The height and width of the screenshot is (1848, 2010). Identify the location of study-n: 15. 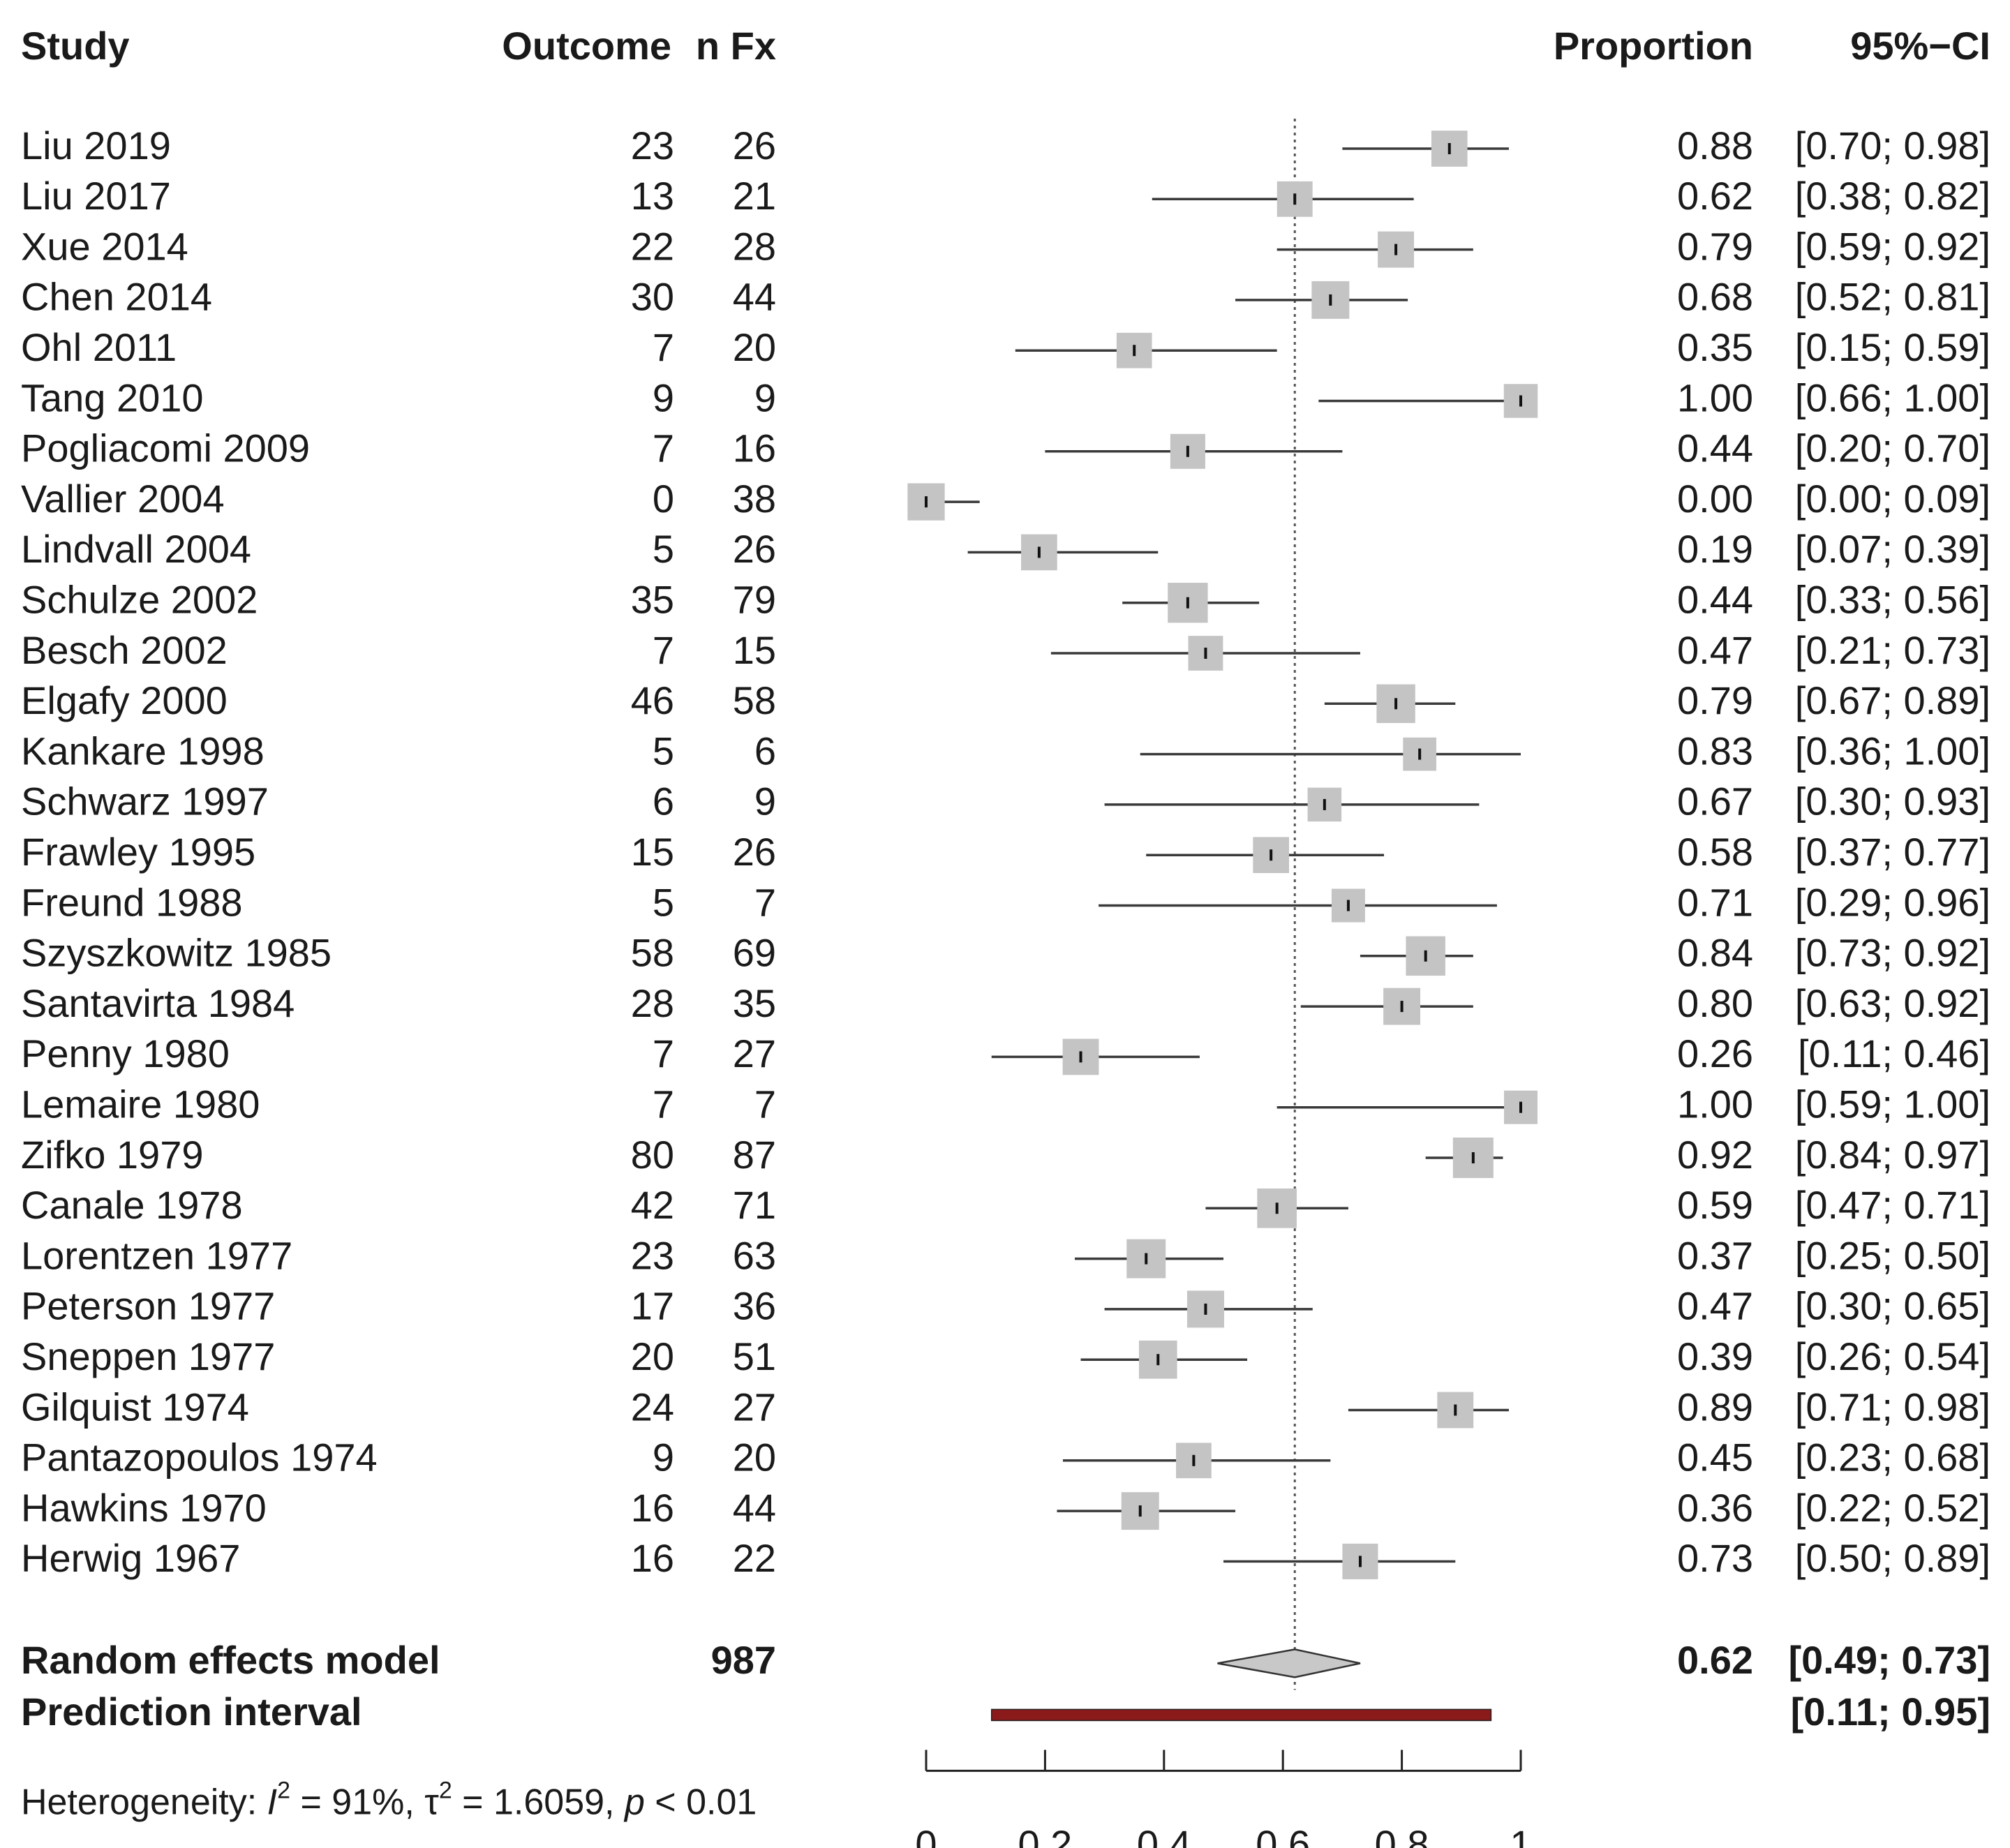
(754, 650).